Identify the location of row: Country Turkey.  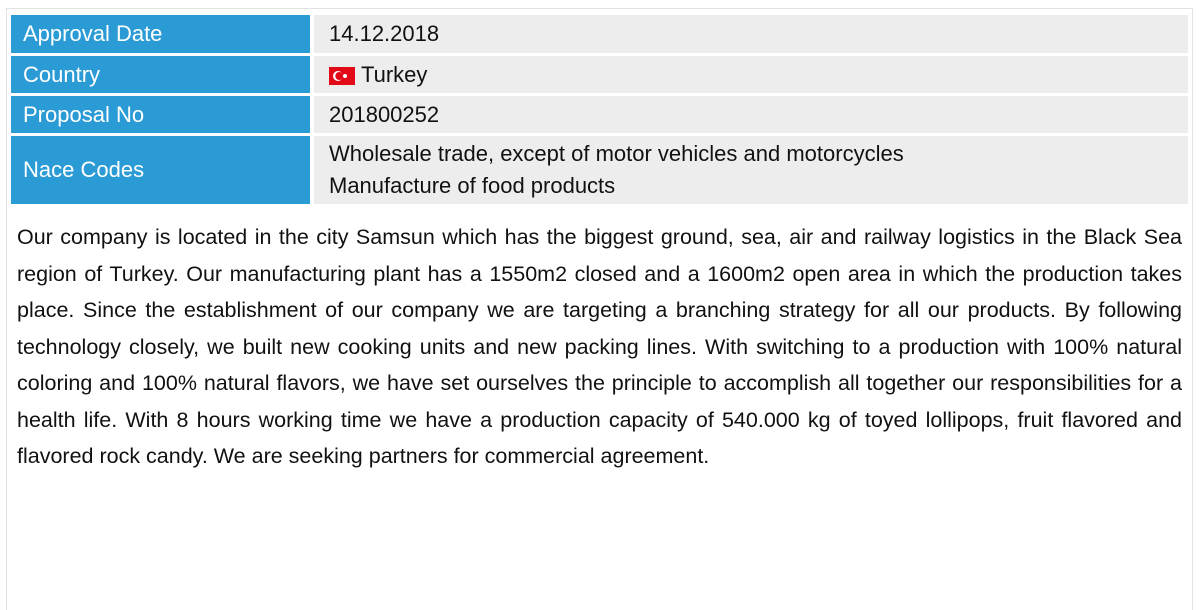
(599, 74).